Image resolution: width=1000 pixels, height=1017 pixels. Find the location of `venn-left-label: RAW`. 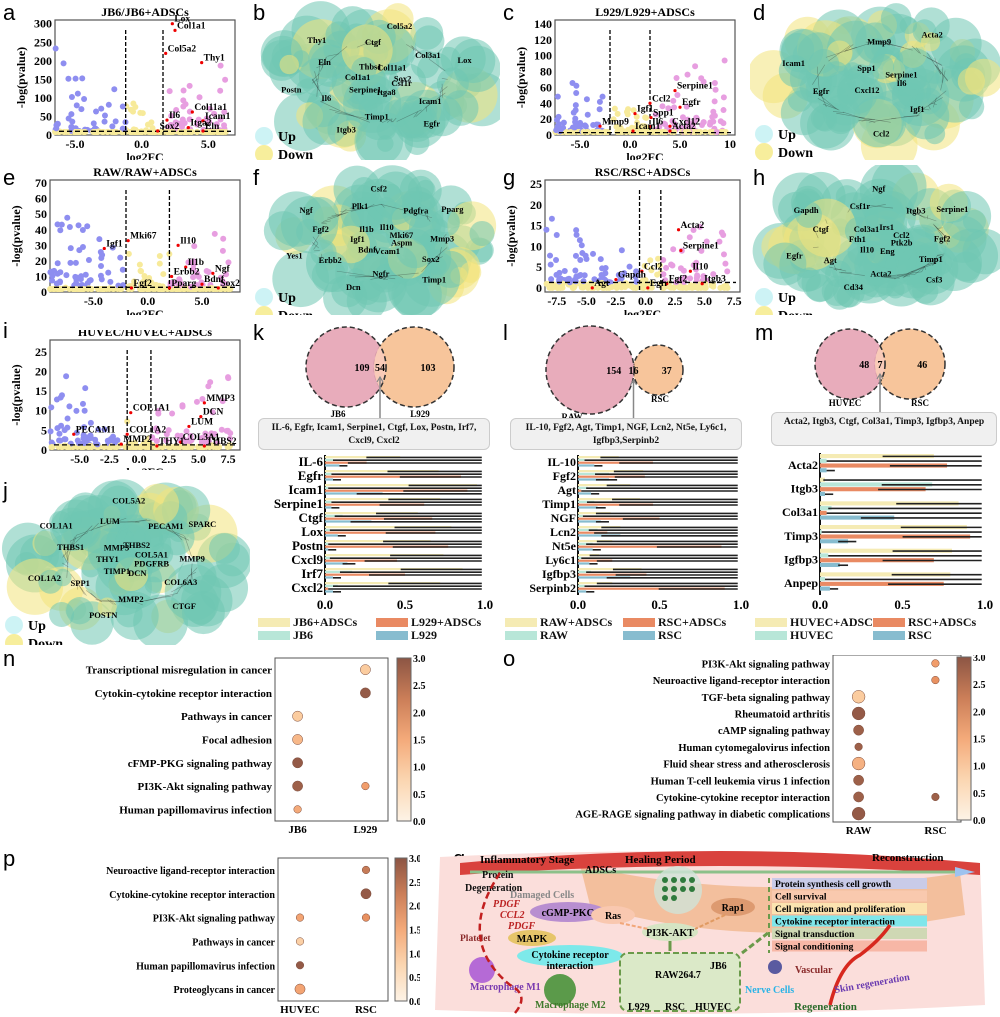

venn-left-label: RAW is located at coordinates (571, 417).